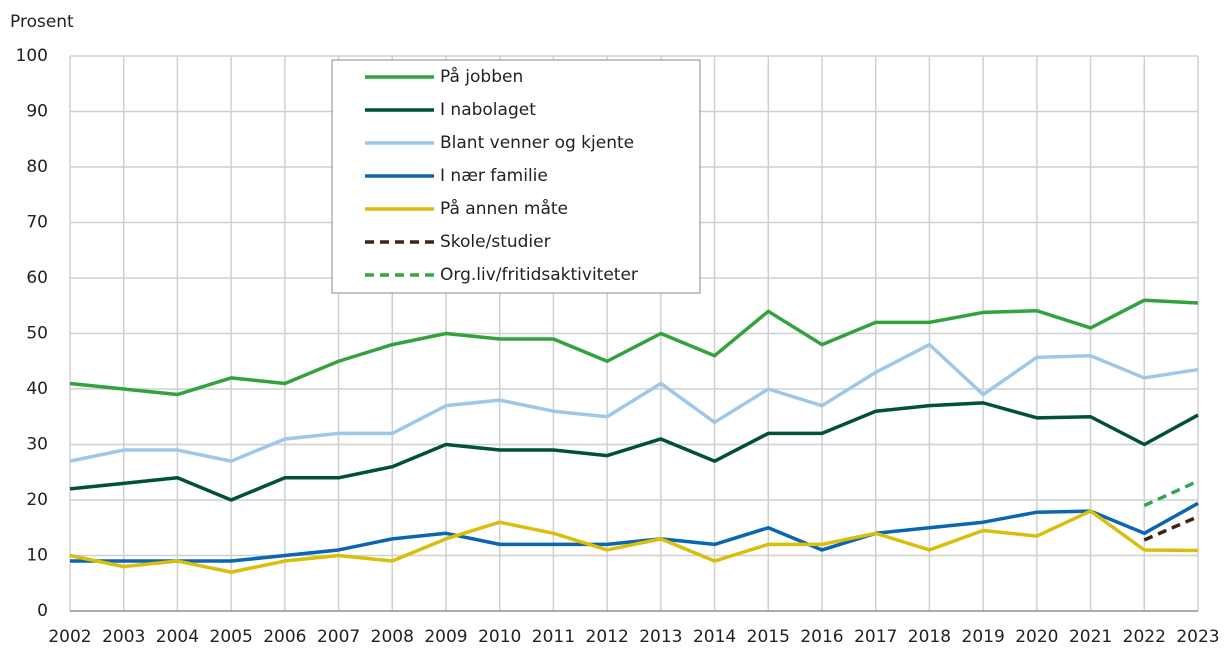 This screenshot has width=1224, height=650. What do you see at coordinates (660, 637) in the screenshot?
I see `x-tick-label: 2013` at bounding box center [660, 637].